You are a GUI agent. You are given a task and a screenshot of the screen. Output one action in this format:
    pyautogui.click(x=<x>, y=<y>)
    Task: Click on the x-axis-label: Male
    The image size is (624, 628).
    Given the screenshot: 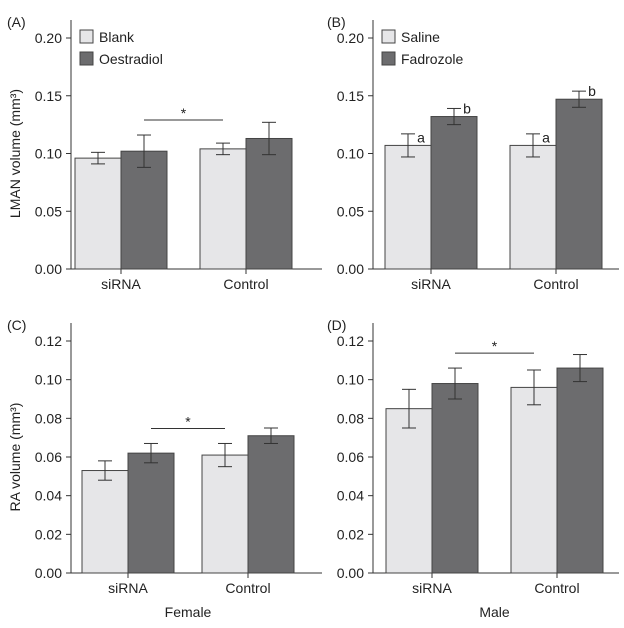 What is the action you would take?
    pyautogui.click(x=494, y=612)
    